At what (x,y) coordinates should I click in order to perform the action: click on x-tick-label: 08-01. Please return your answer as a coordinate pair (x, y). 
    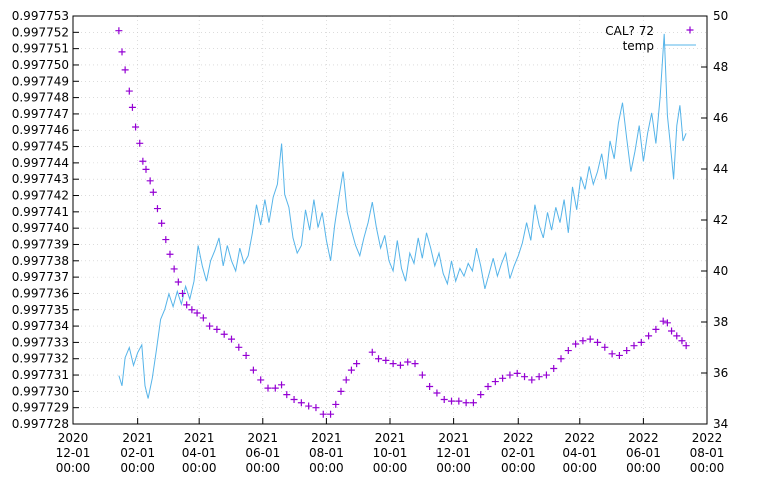
    Looking at the image, I should click on (326, 453).